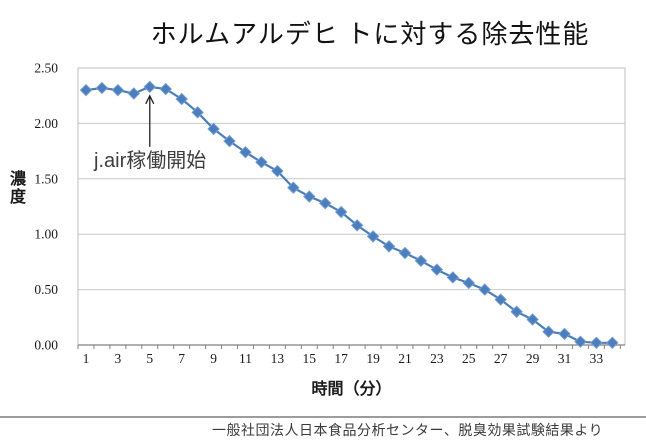 Image resolution: width=646 pixels, height=440 pixels. Describe the element at coordinates (15, 188) in the screenshot. I see `y-axis-title: 濃度` at that location.